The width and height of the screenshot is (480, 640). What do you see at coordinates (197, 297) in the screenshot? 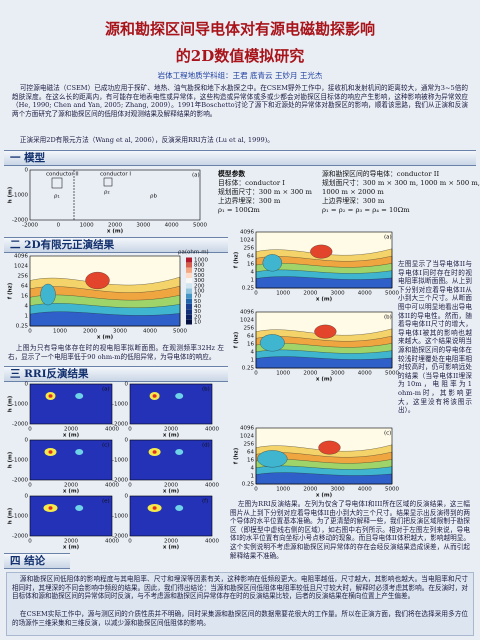
I see `colorbar-tick: 70` at bounding box center [197, 297].